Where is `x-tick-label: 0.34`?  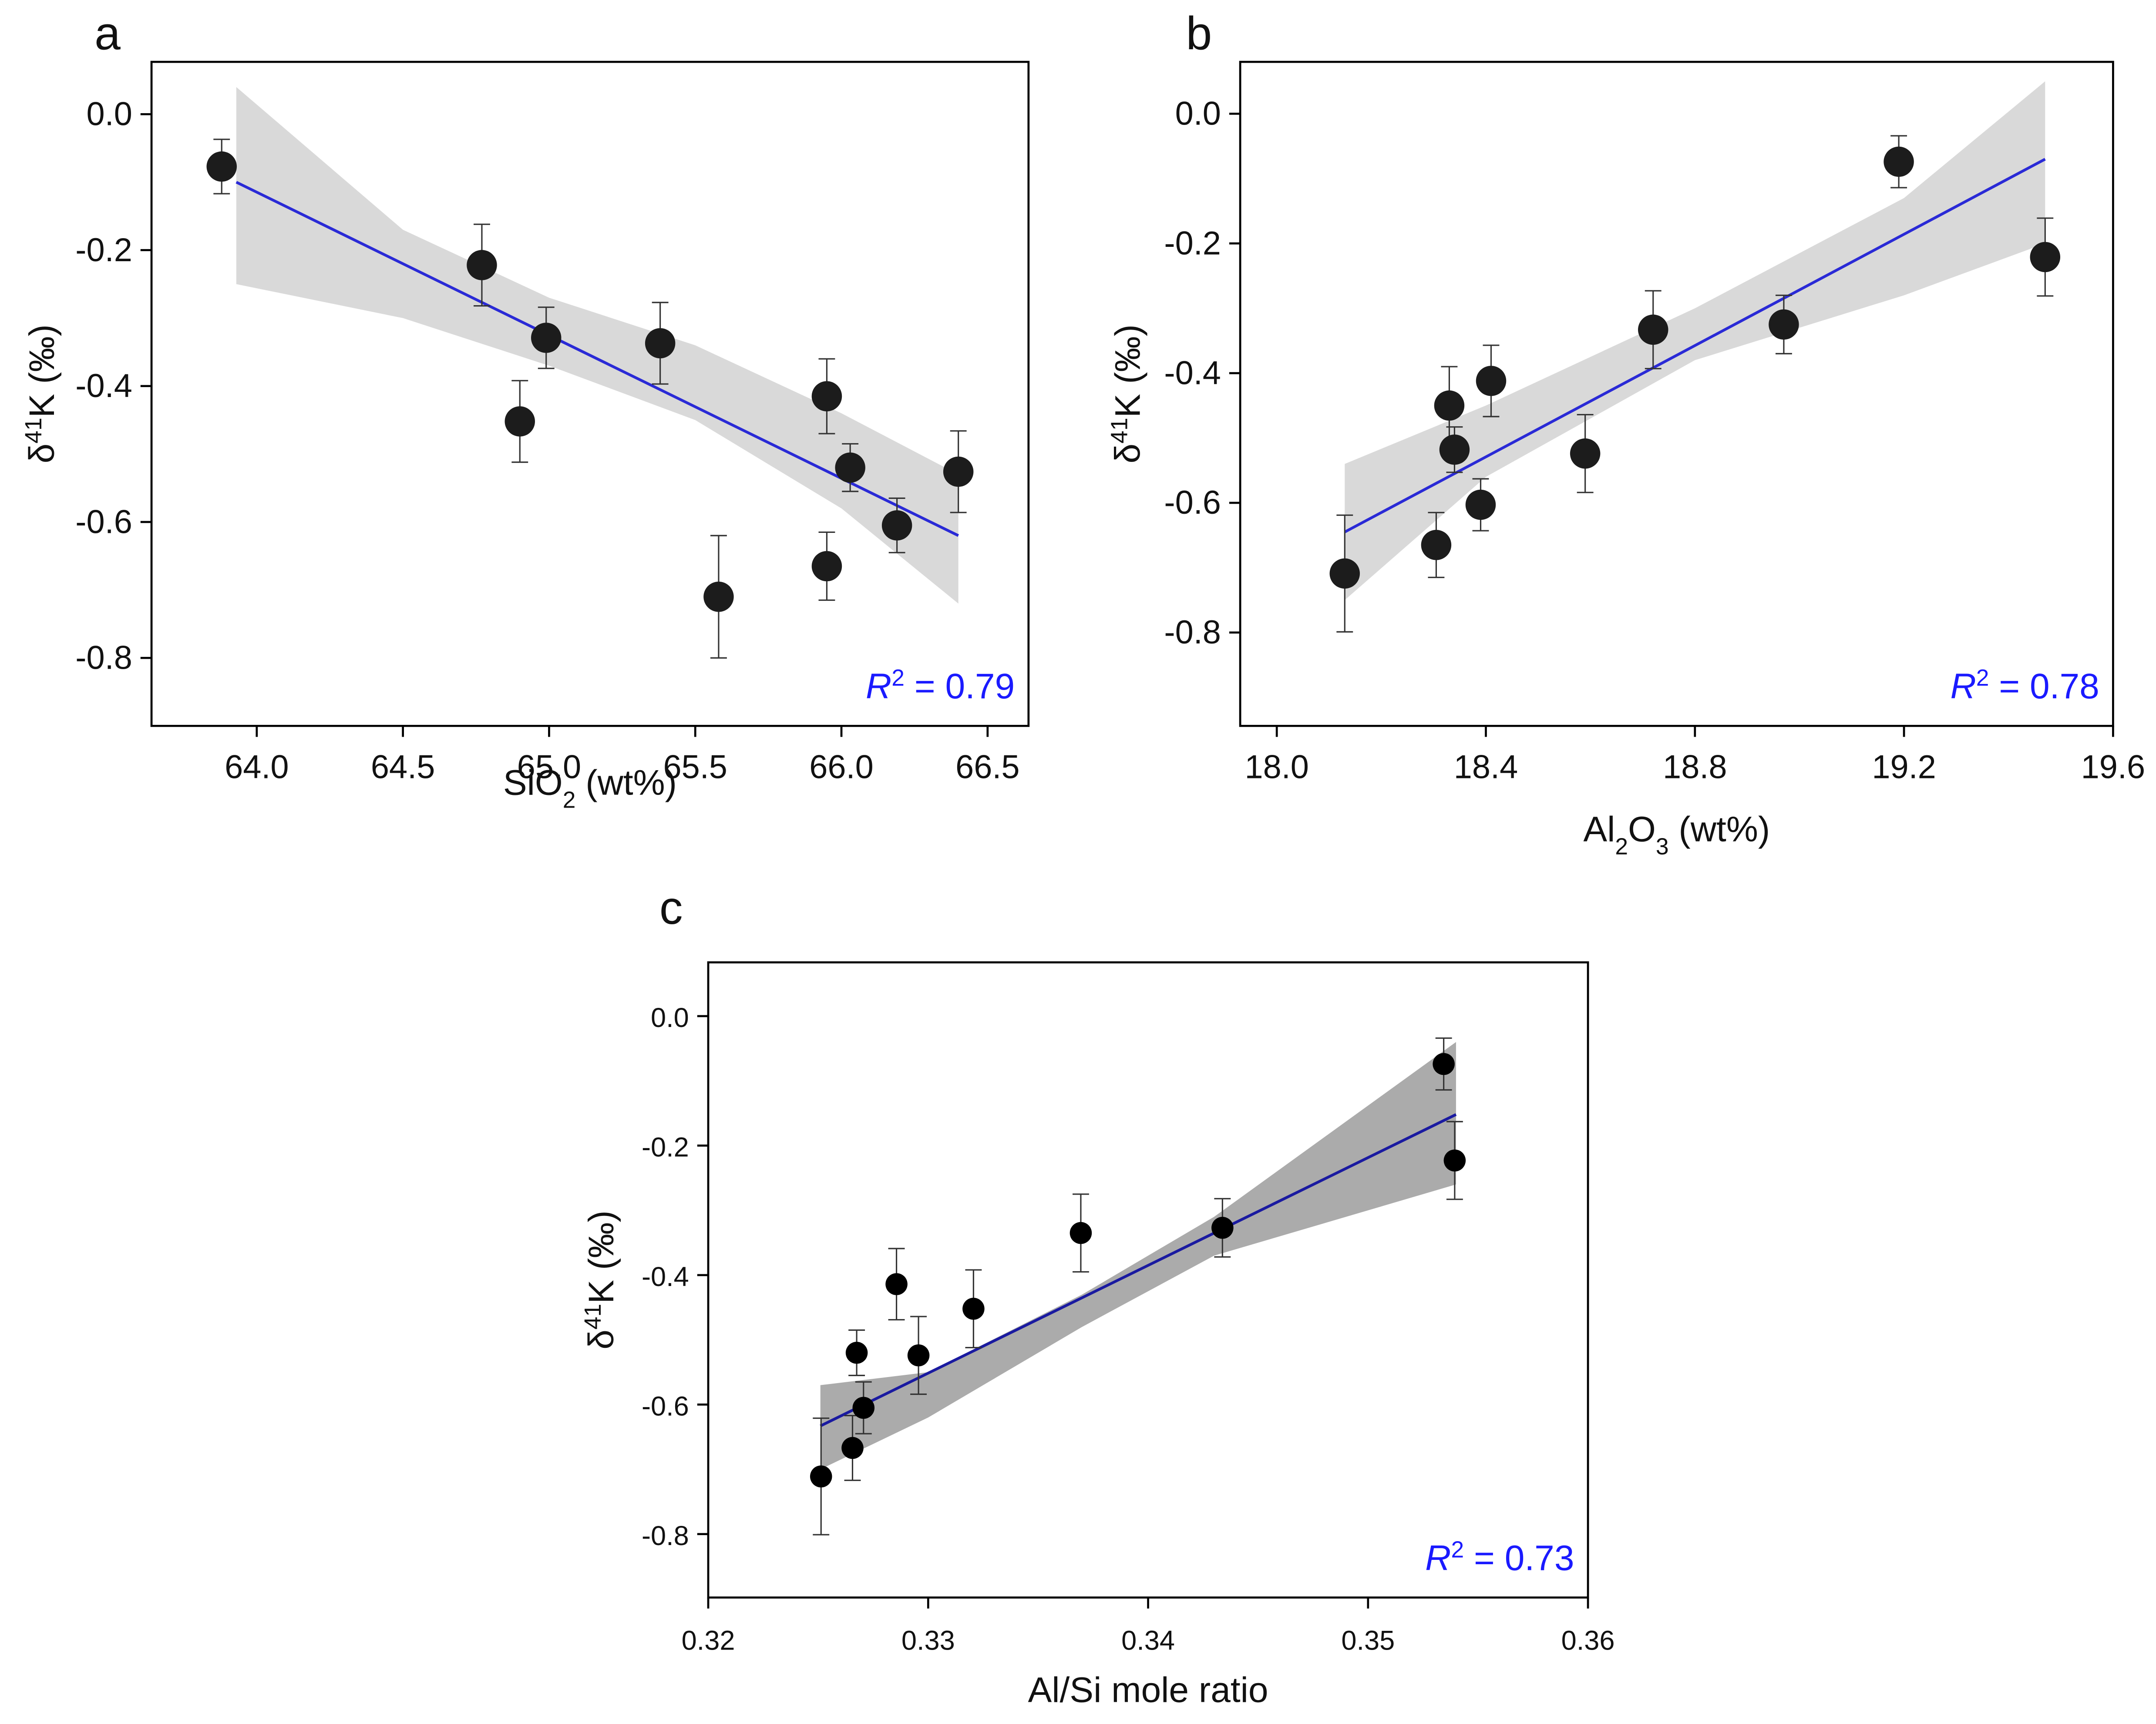
x-tick-label: 0.34 is located at coordinates (1148, 1640).